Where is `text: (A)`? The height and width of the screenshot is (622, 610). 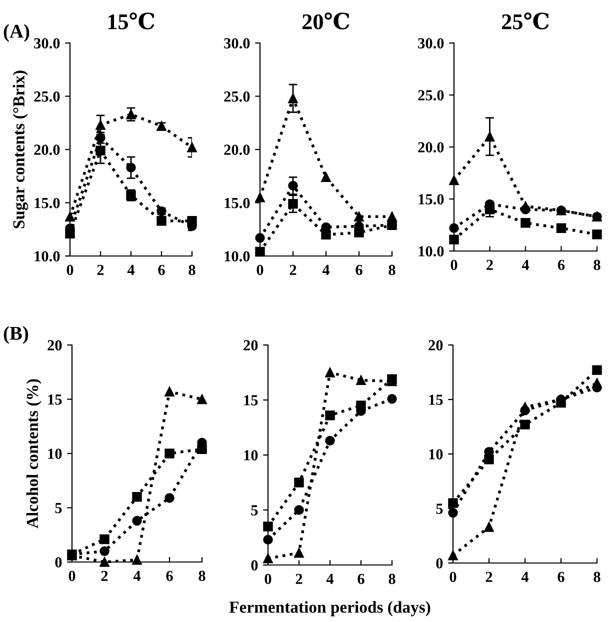 text: (A) is located at coordinates (17, 33).